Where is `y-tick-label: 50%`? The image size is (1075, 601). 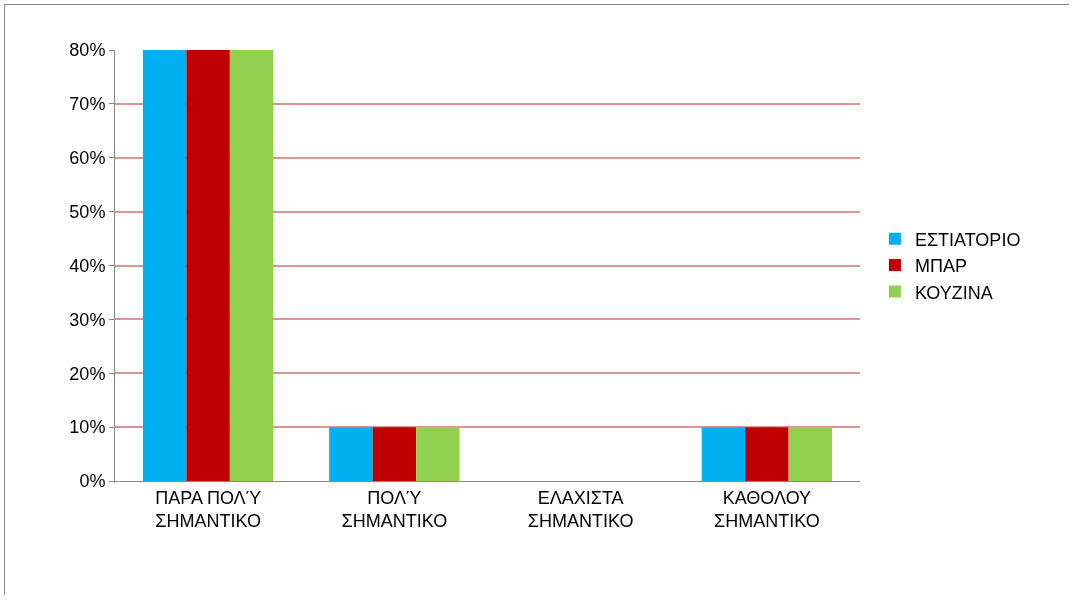 y-tick-label: 50% is located at coordinates (87, 211).